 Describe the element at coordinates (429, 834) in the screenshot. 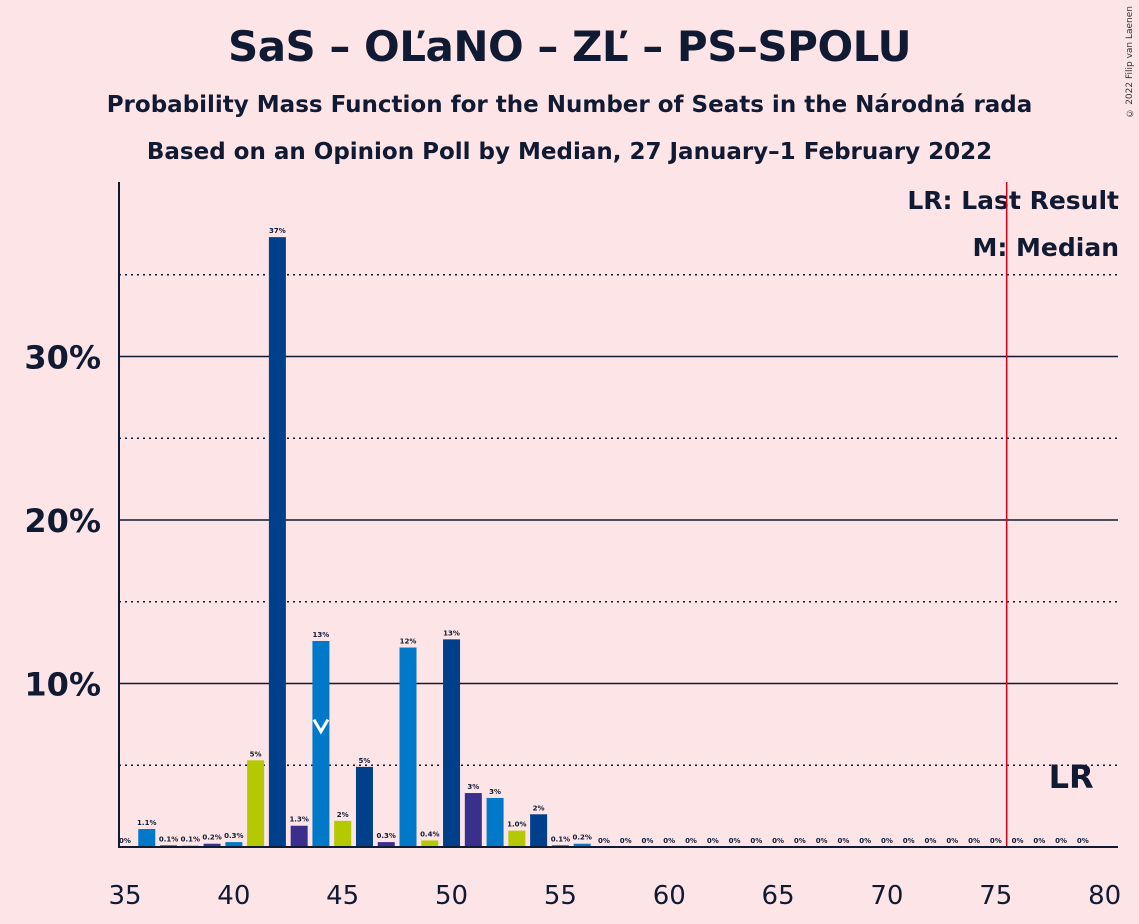

I see `bar-label-seat-49: 0.4%` at that location.